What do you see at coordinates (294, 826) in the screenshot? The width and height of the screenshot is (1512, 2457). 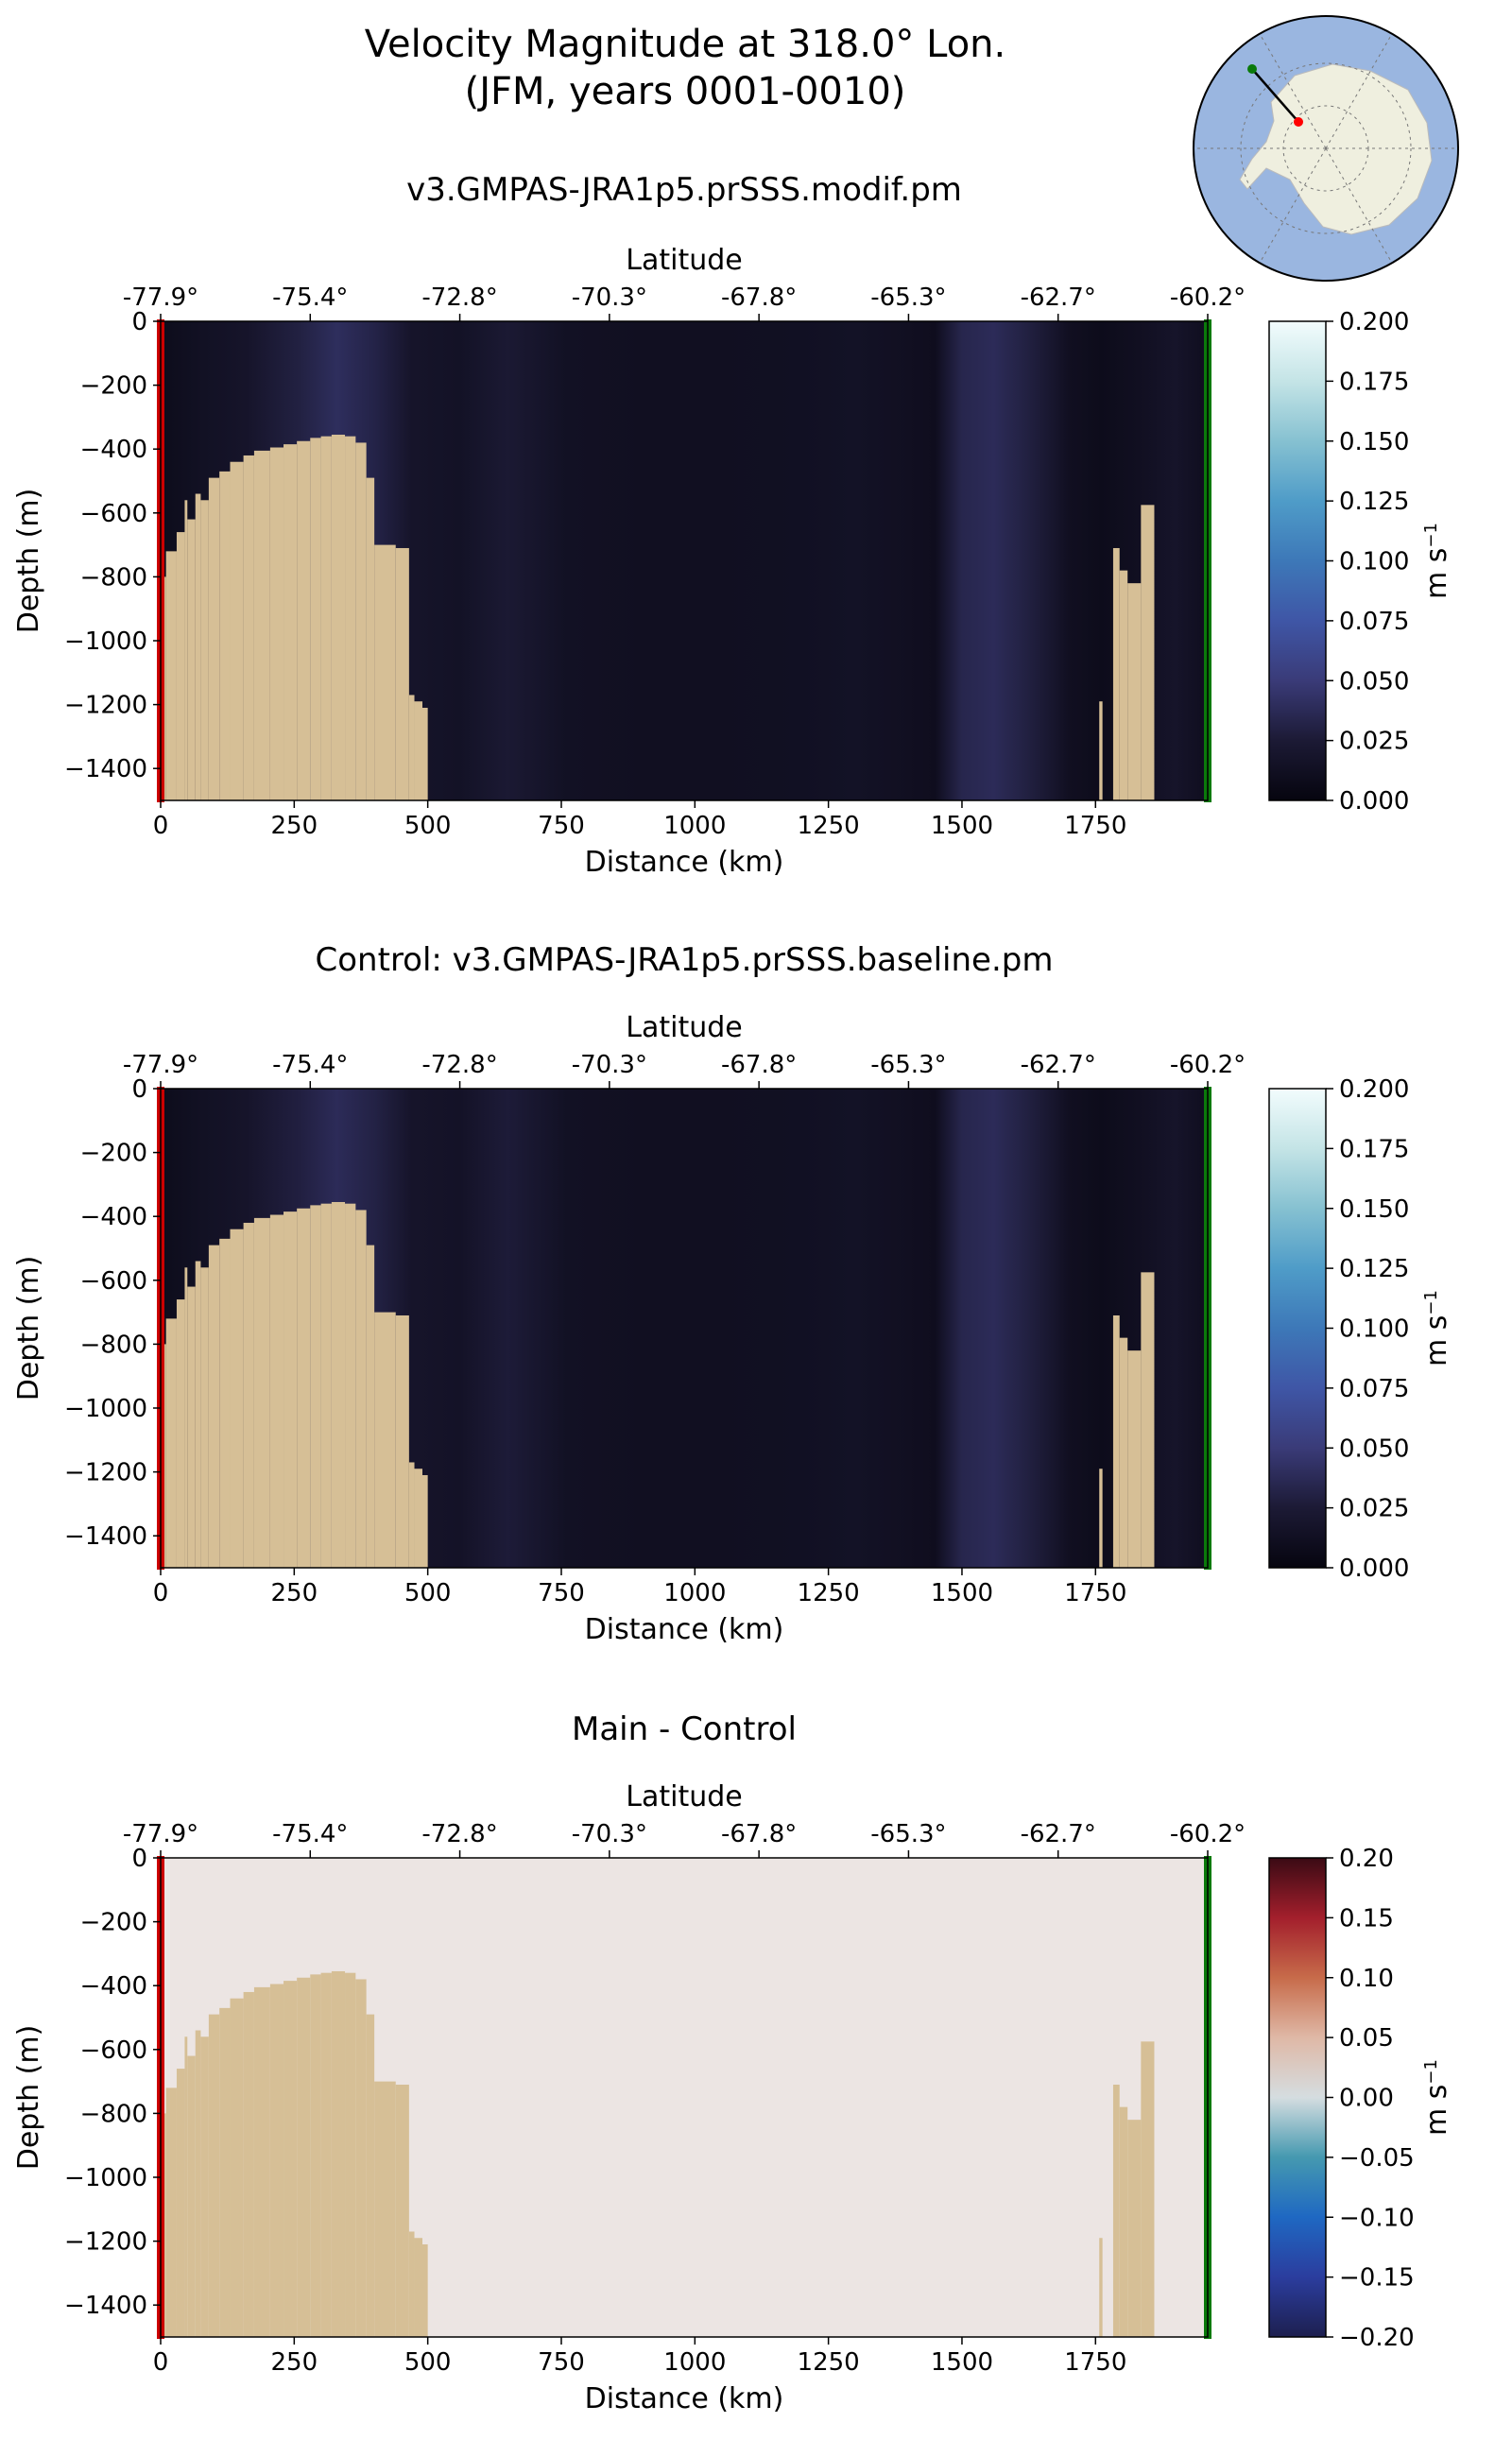 I see `x-tick-label: 250` at bounding box center [294, 826].